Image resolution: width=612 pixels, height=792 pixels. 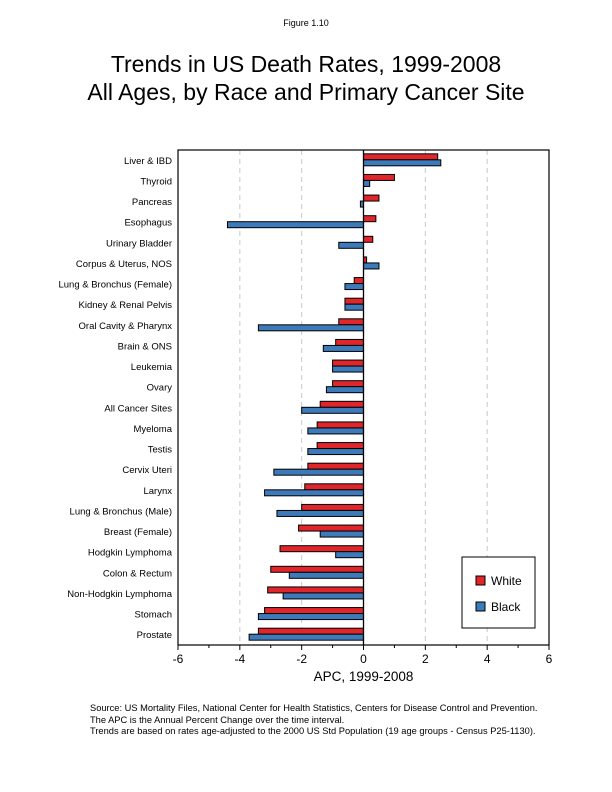 What do you see at coordinates (148, 161) in the screenshot?
I see `y-tick-label: Liver & IBD` at bounding box center [148, 161].